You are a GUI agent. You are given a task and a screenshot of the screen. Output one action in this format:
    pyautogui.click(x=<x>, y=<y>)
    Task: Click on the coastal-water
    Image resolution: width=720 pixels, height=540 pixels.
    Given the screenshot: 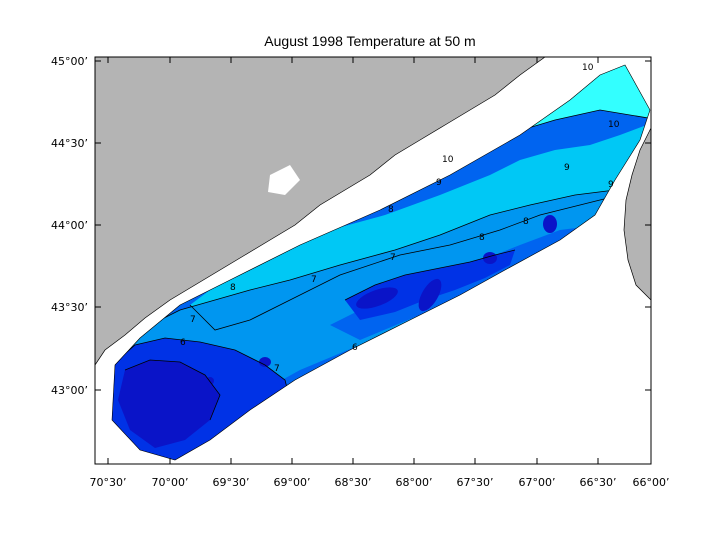 What is the action you would take?
    pyautogui.click(x=100, y=445)
    